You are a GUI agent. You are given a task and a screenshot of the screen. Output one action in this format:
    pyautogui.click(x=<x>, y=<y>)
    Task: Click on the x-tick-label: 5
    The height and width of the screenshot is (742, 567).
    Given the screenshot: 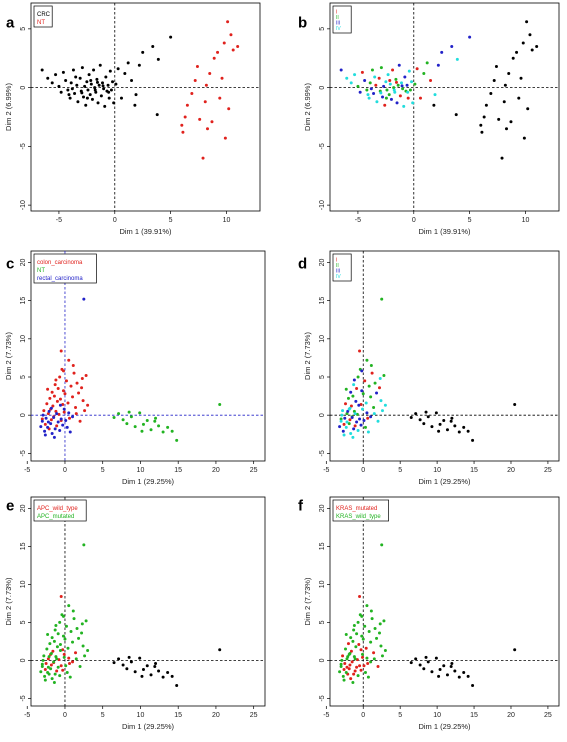 What is the action you would take?
    pyautogui.click(x=103, y=470)
    